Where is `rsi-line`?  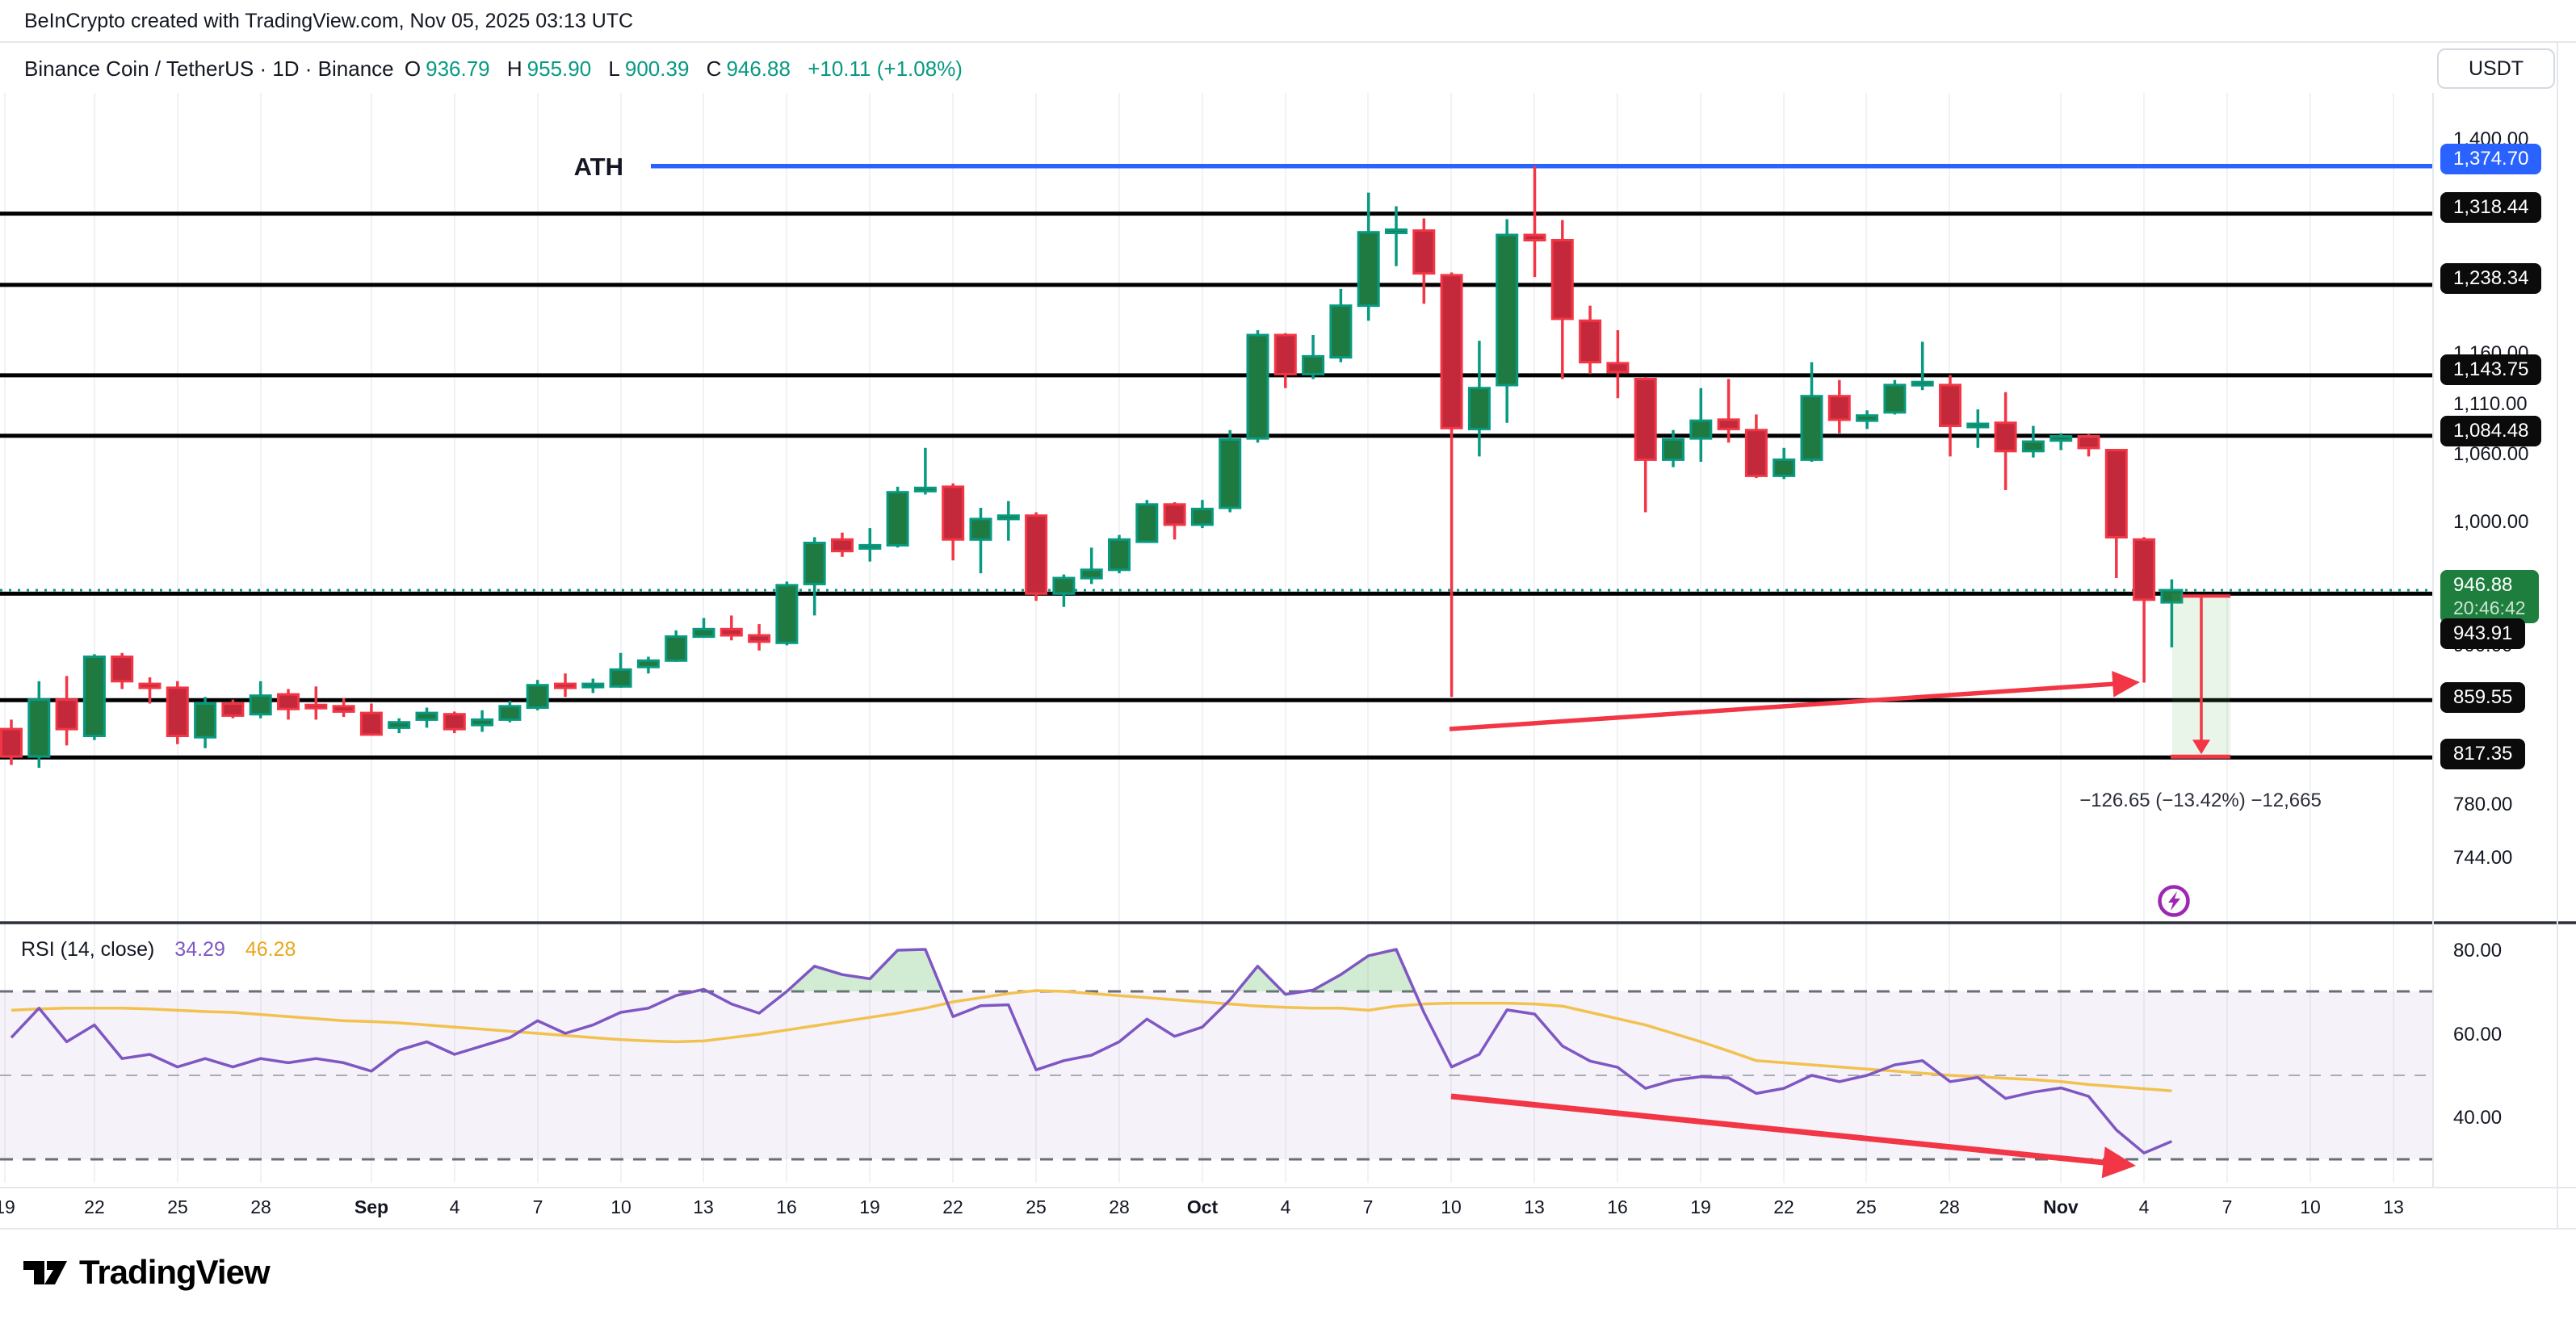
rsi-line is located at coordinates (1091, 1051).